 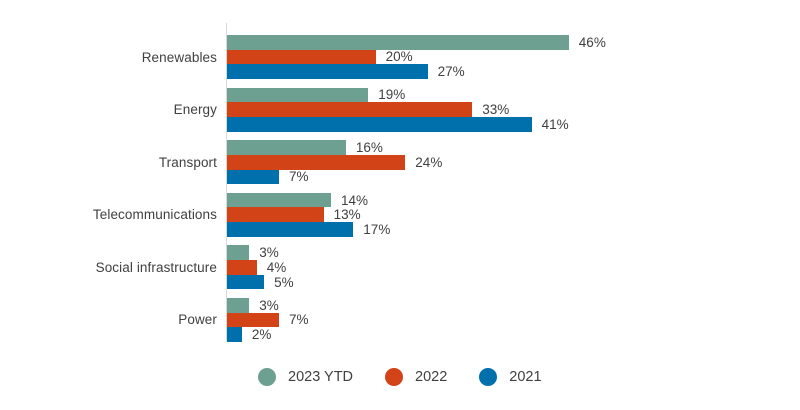 I want to click on value-label: 24%, so click(x=429, y=162).